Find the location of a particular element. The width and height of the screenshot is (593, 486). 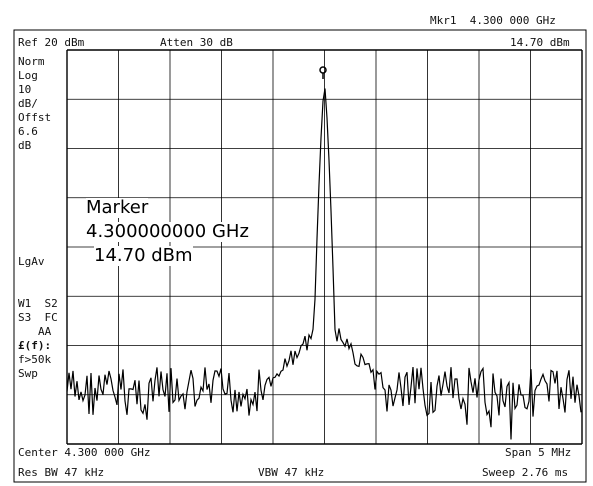

sweep-time-label: Sweep 2.76 ms is located at coordinates (525, 472).